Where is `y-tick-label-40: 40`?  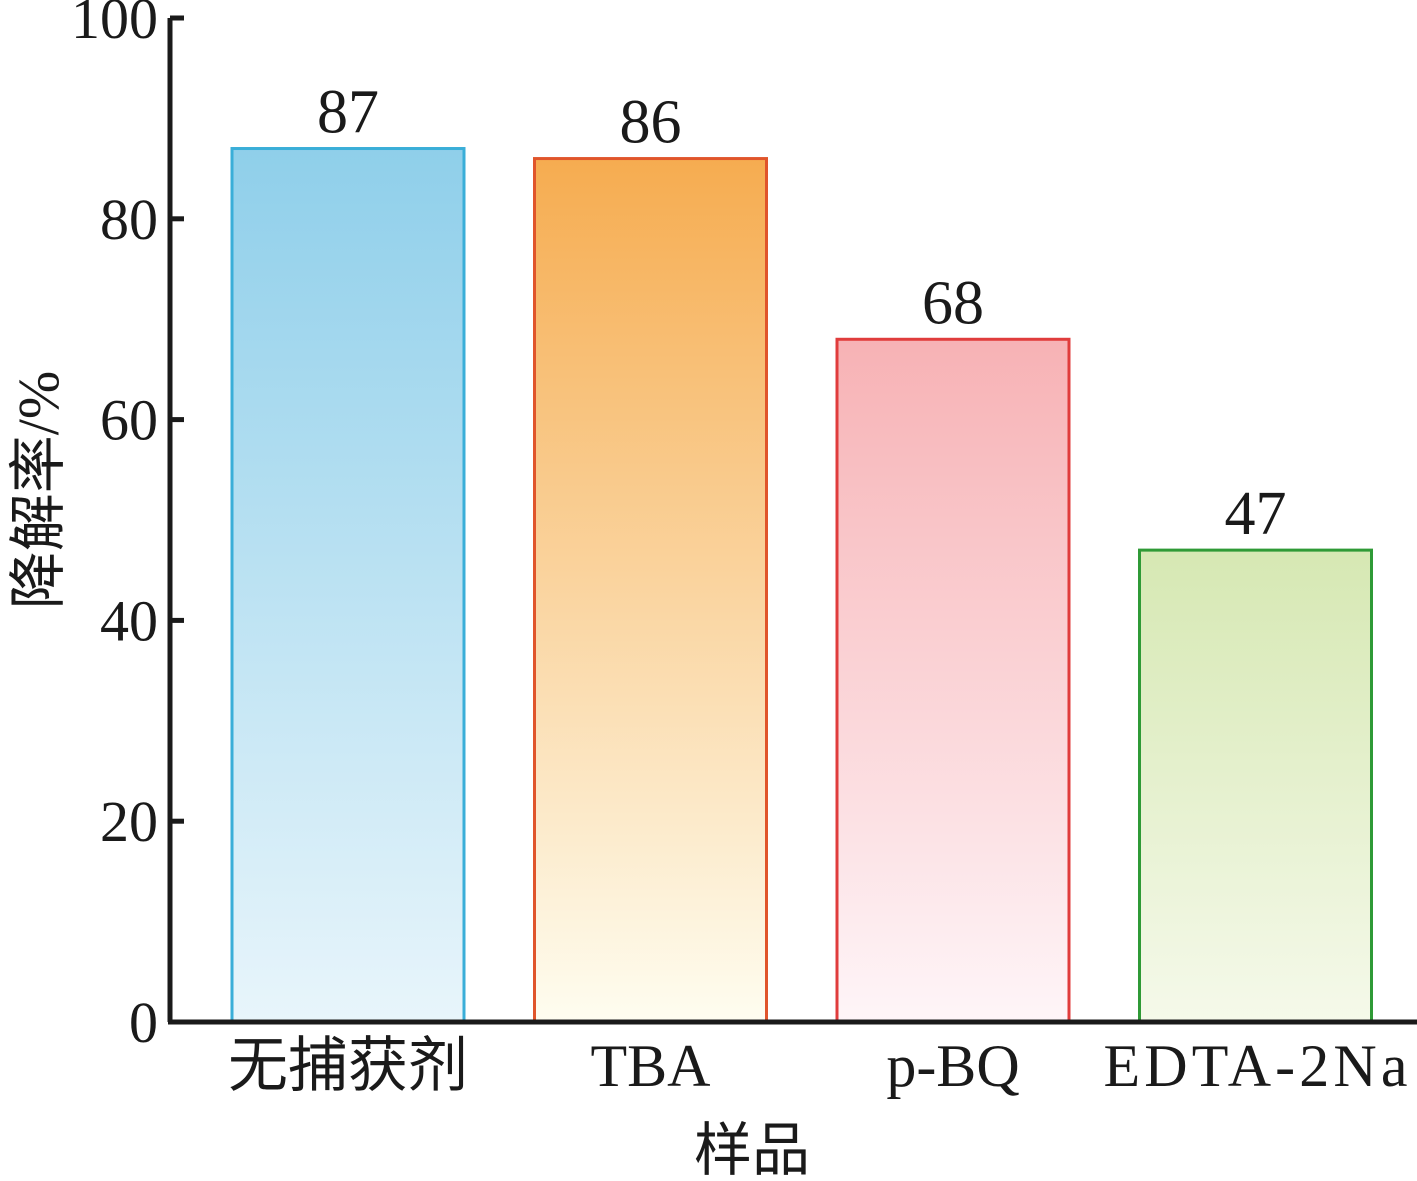 y-tick-label-40: 40 is located at coordinates (129, 620).